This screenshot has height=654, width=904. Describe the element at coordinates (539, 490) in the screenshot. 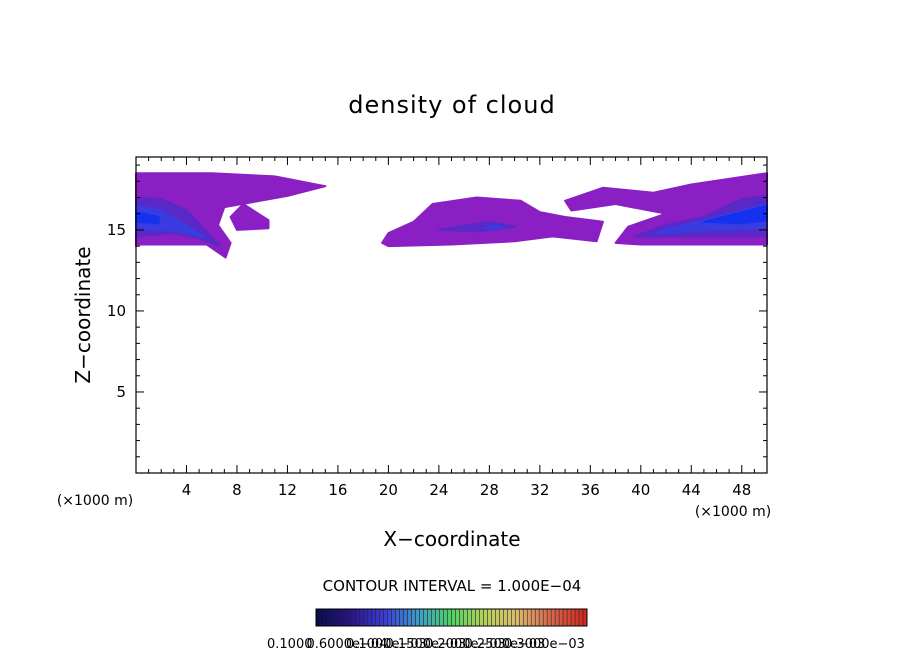

I see `x-tick-label: 32` at that location.